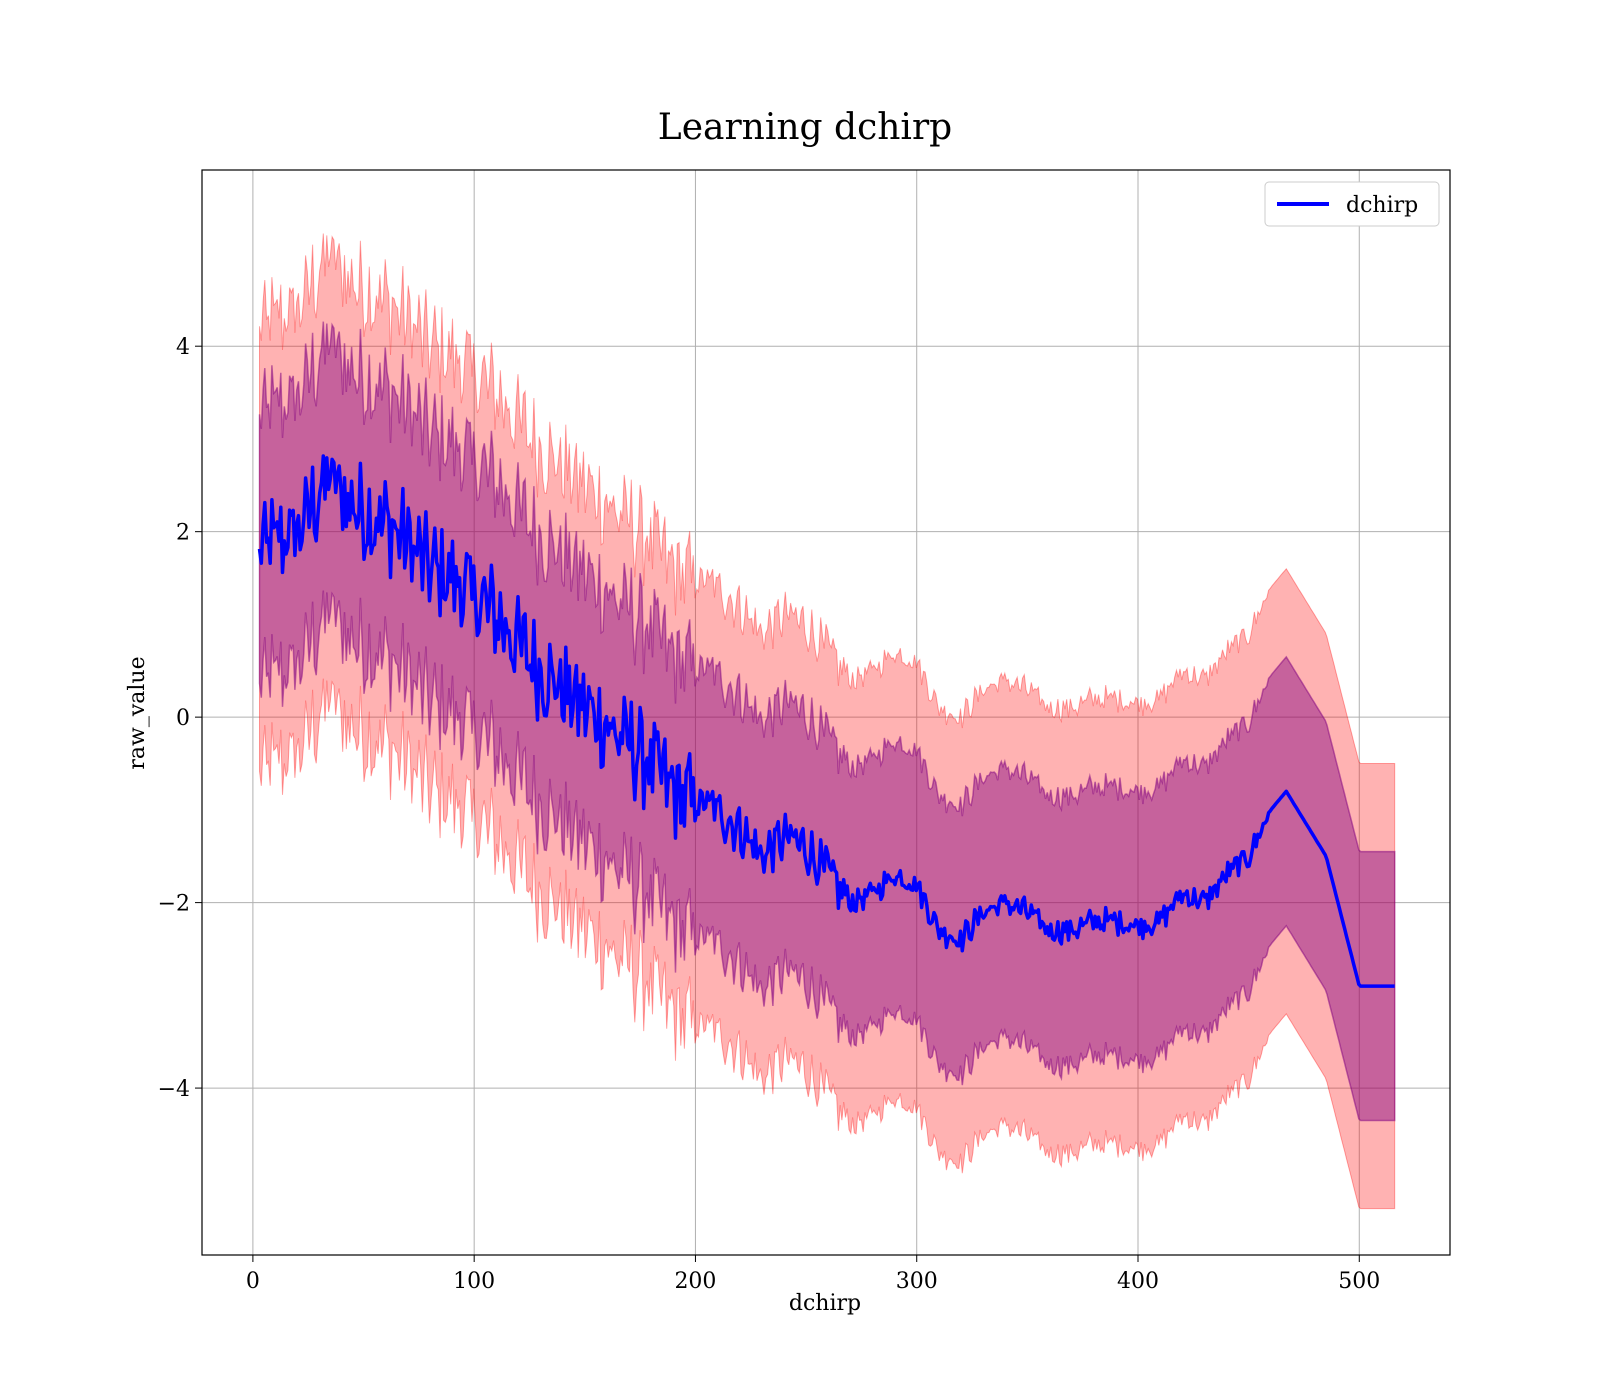 The image size is (1600, 1400). What do you see at coordinates (917, 1281) in the screenshot?
I see `x-tick-label: 300` at bounding box center [917, 1281].